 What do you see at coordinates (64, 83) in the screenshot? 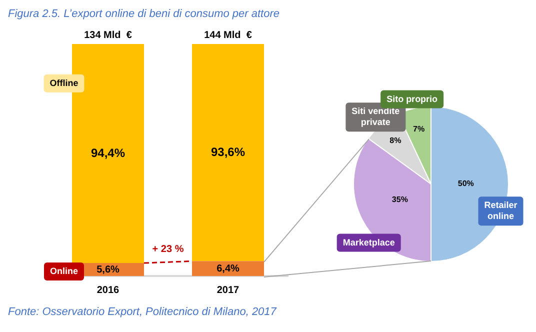
I see `series-label: Offline` at bounding box center [64, 83].